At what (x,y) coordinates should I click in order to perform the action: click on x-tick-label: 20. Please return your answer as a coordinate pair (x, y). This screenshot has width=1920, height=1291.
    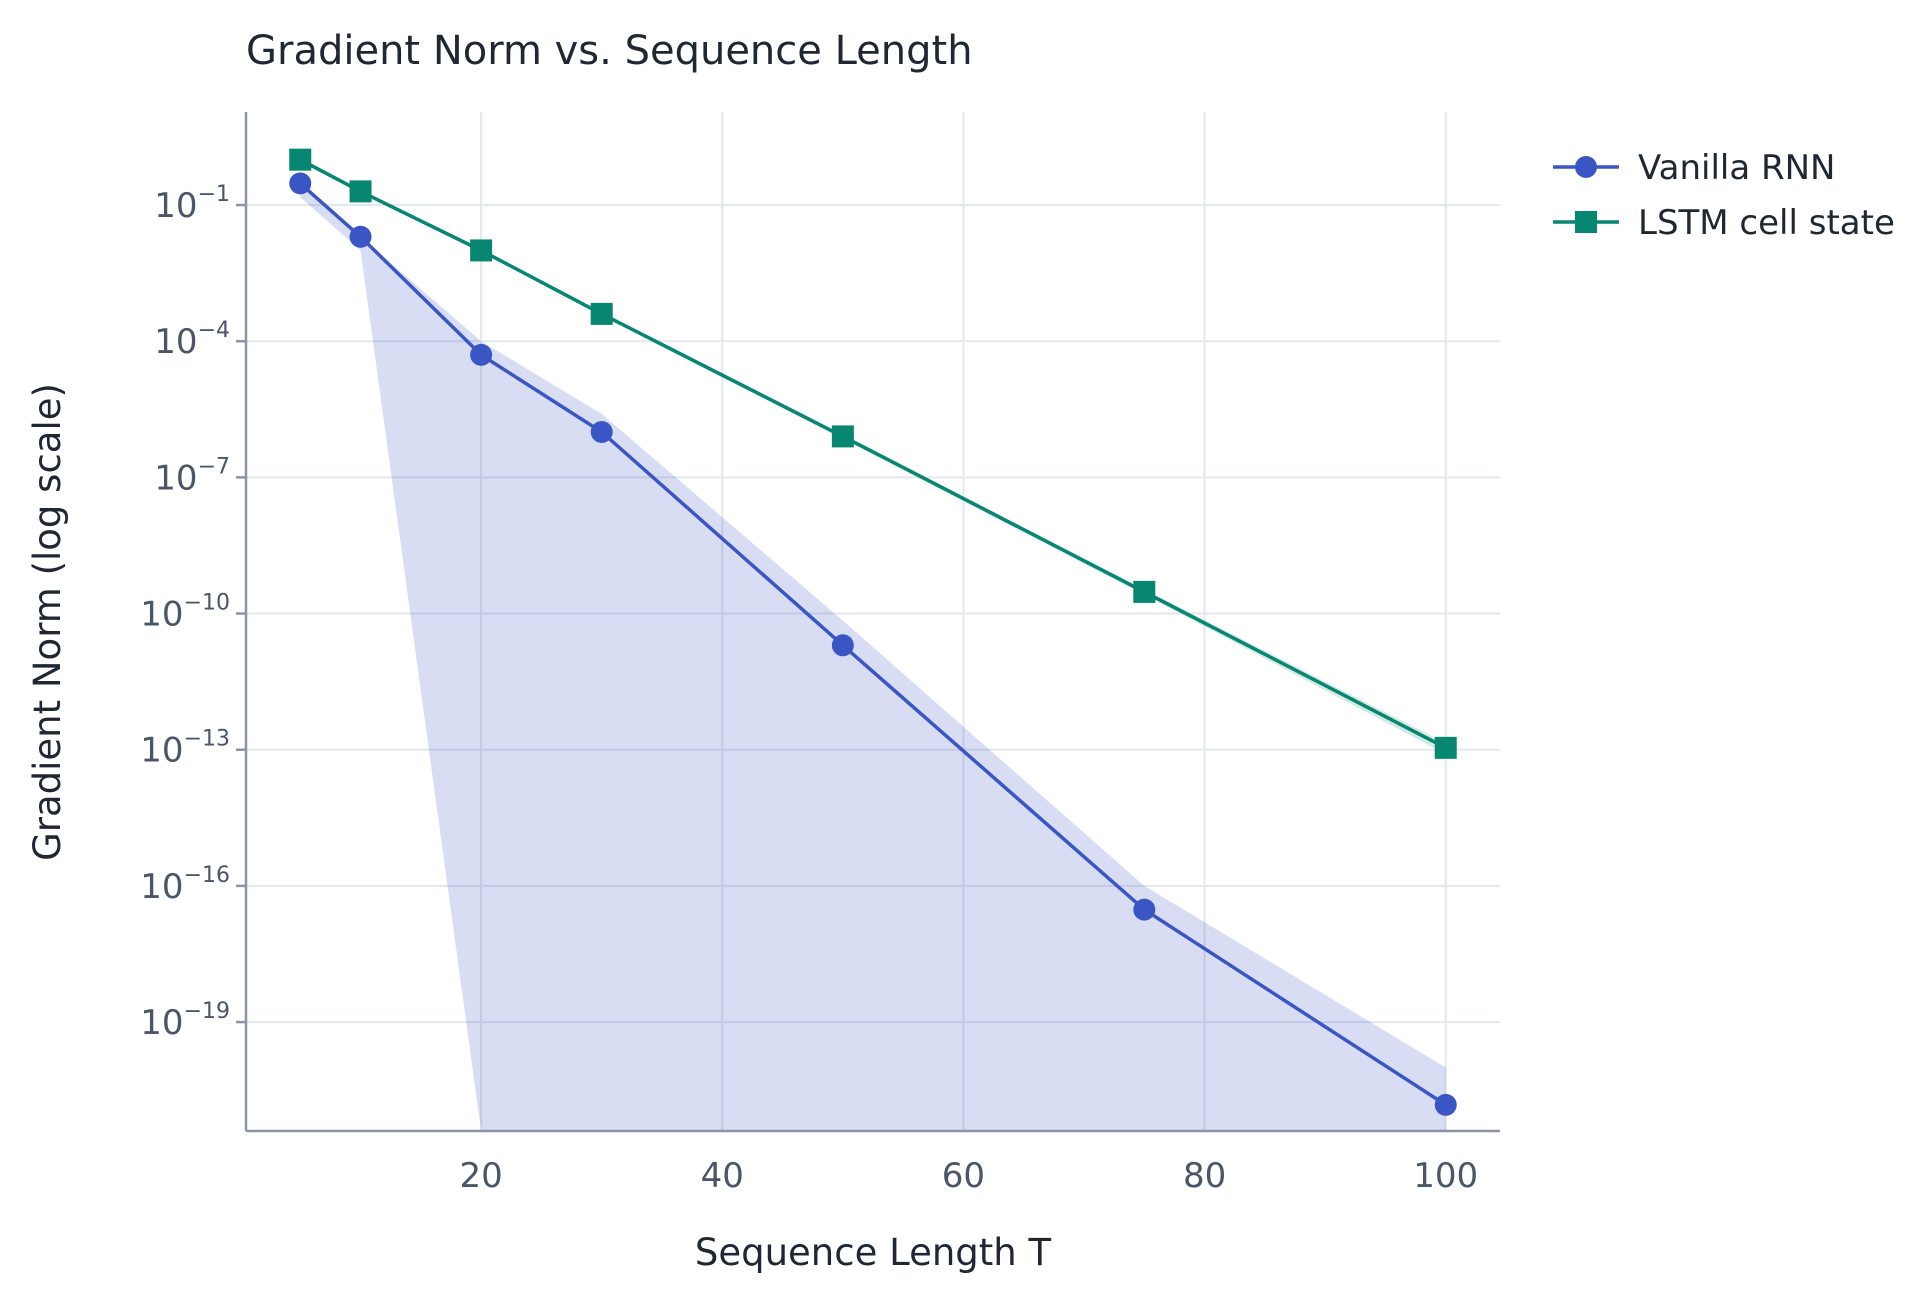
    Looking at the image, I should click on (480, 1176).